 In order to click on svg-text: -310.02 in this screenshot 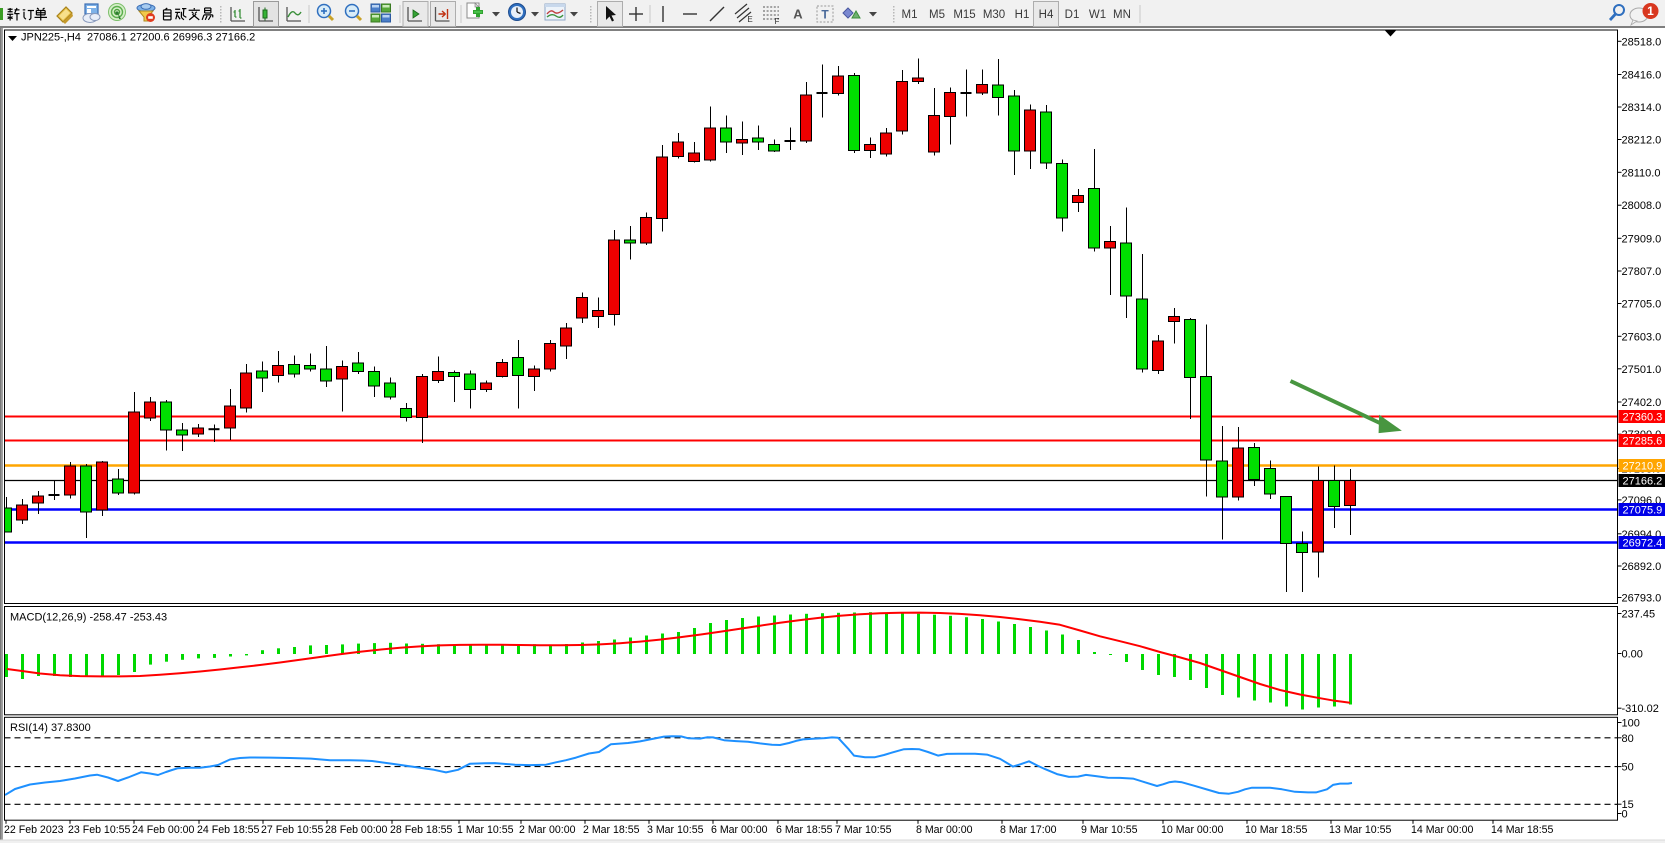, I will do `click(1640, 709)`.